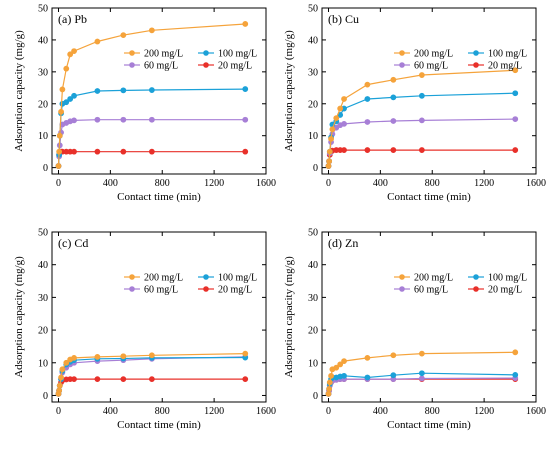 The image size is (550, 451). Describe the element at coordinates (73, 243) in the screenshot. I see `panel-label: (c) Cd` at that location.